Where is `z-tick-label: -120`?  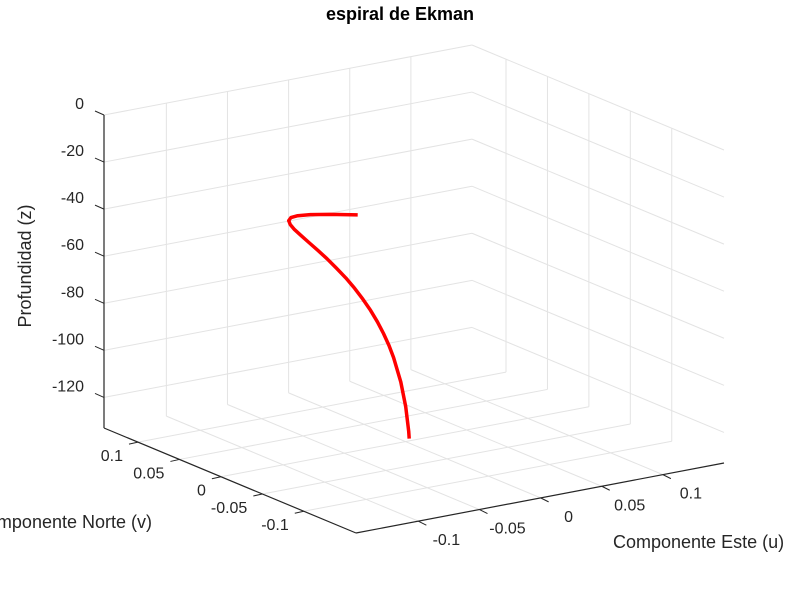
z-tick-label: -120 is located at coordinates (68, 386).